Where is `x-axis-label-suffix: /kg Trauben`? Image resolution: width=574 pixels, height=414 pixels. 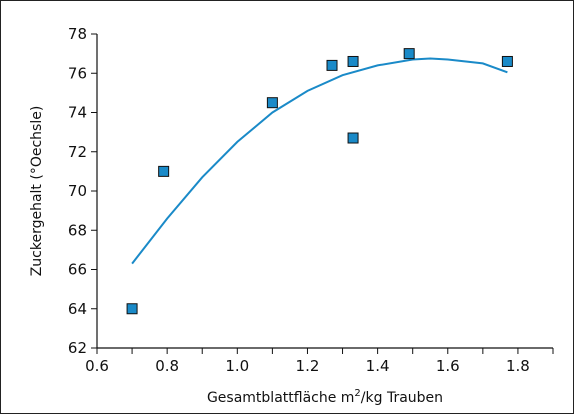
x-axis-label-suffix: /kg Trauben is located at coordinates (402, 398).